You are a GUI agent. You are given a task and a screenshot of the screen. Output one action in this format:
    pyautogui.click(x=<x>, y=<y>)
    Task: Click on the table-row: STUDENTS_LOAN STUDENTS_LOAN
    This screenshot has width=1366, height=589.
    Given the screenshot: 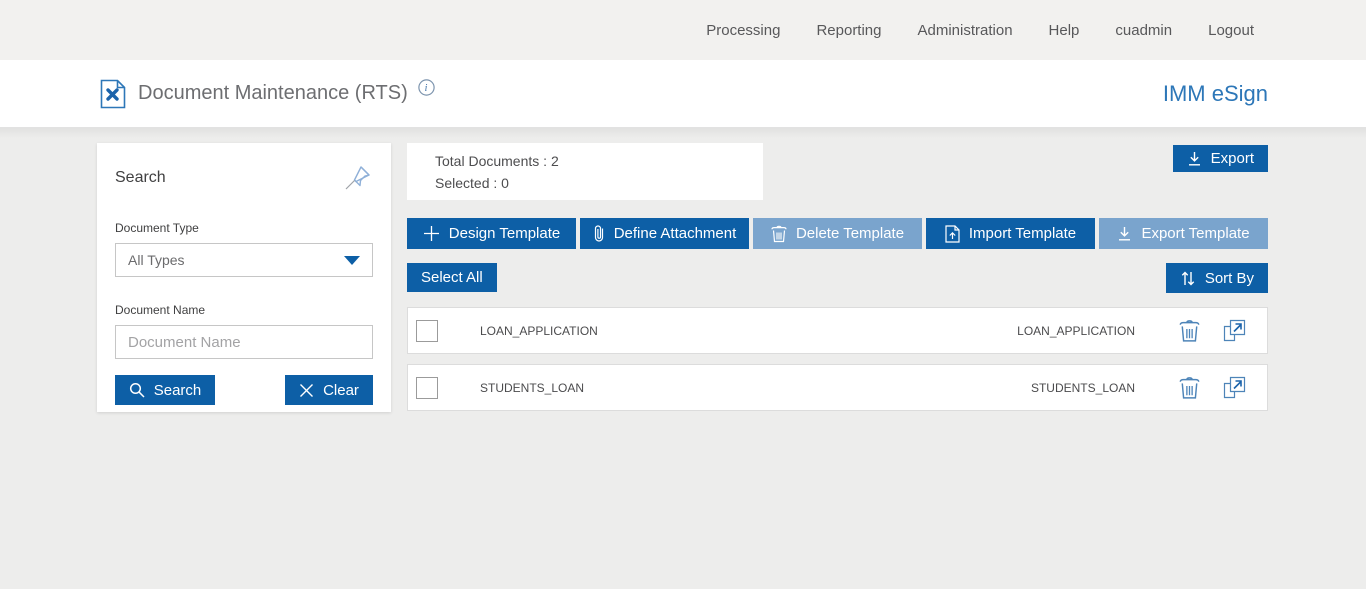 What is the action you would take?
    pyautogui.click(x=837, y=387)
    